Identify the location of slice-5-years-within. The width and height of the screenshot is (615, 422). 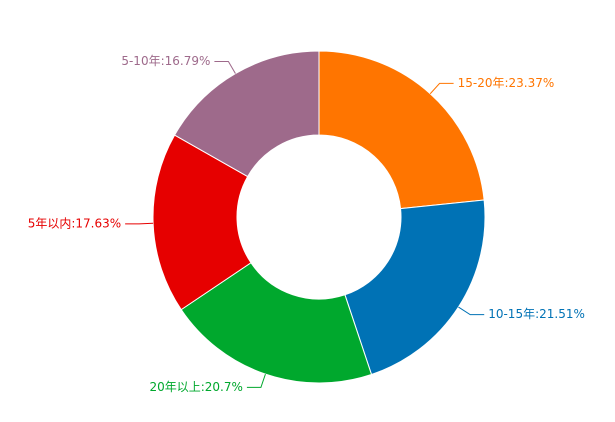
(202, 222).